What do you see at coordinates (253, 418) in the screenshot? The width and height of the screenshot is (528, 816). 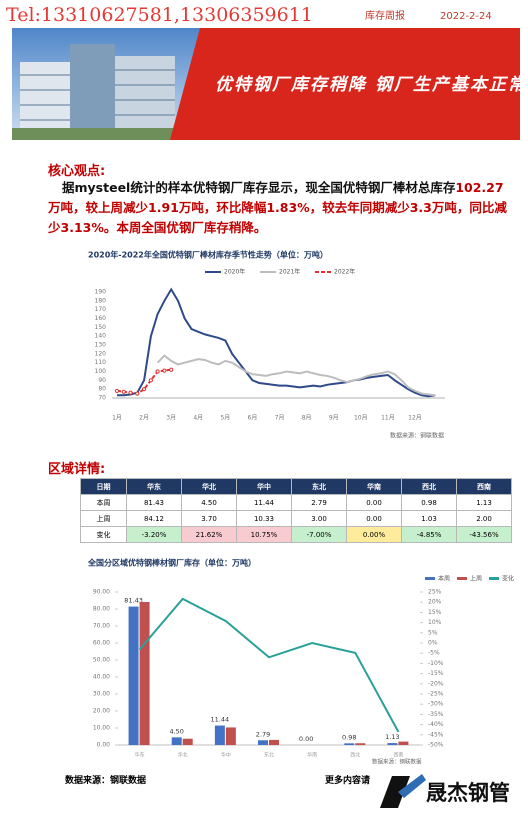 I see `x-tick-label: 6月` at bounding box center [253, 418].